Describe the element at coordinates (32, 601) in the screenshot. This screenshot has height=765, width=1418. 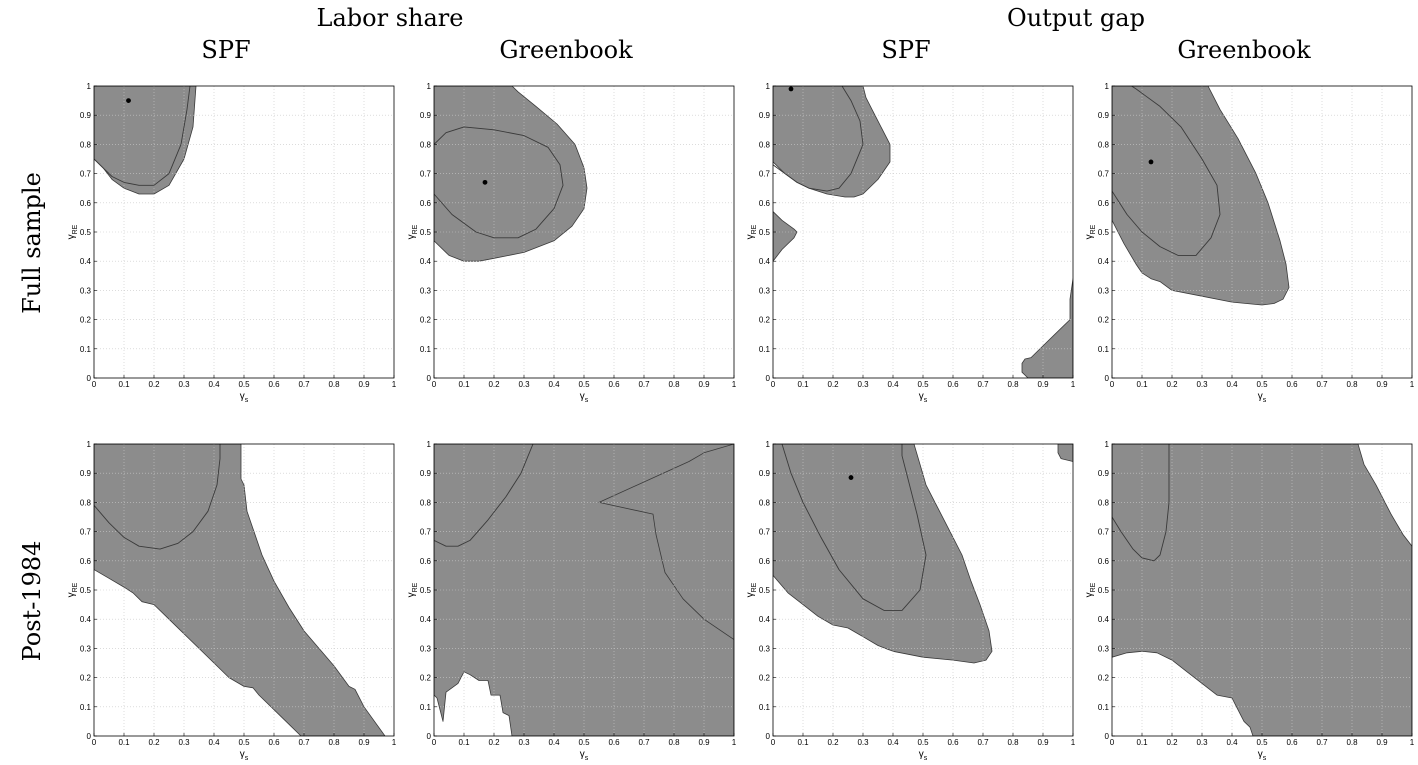
I see `row-header-post-1984: Post-1984` at that location.